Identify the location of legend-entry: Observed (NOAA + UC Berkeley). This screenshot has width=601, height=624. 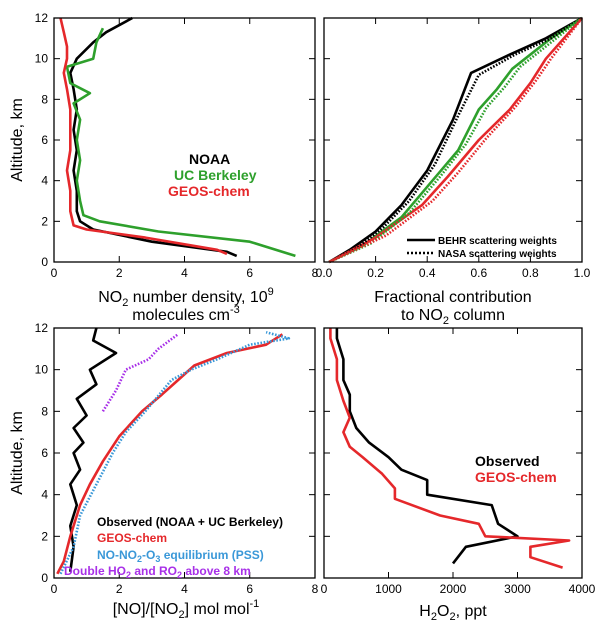
(190, 522).